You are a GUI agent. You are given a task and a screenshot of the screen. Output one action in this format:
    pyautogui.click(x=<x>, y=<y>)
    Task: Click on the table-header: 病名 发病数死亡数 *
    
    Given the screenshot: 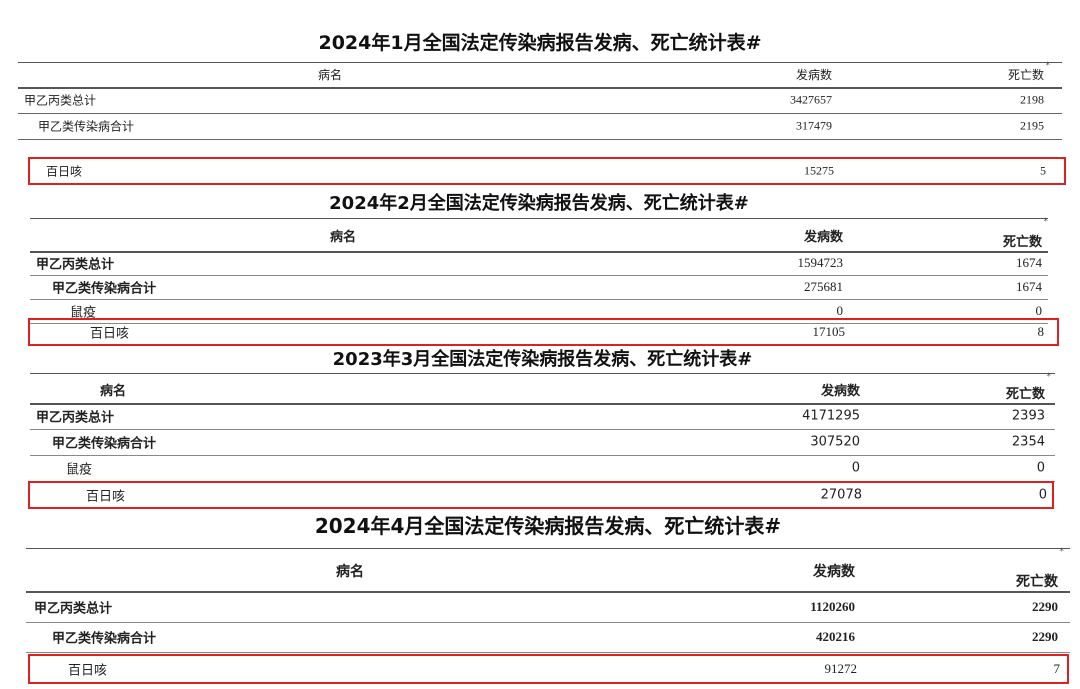 What is the action you would take?
    pyautogui.click(x=548, y=570)
    